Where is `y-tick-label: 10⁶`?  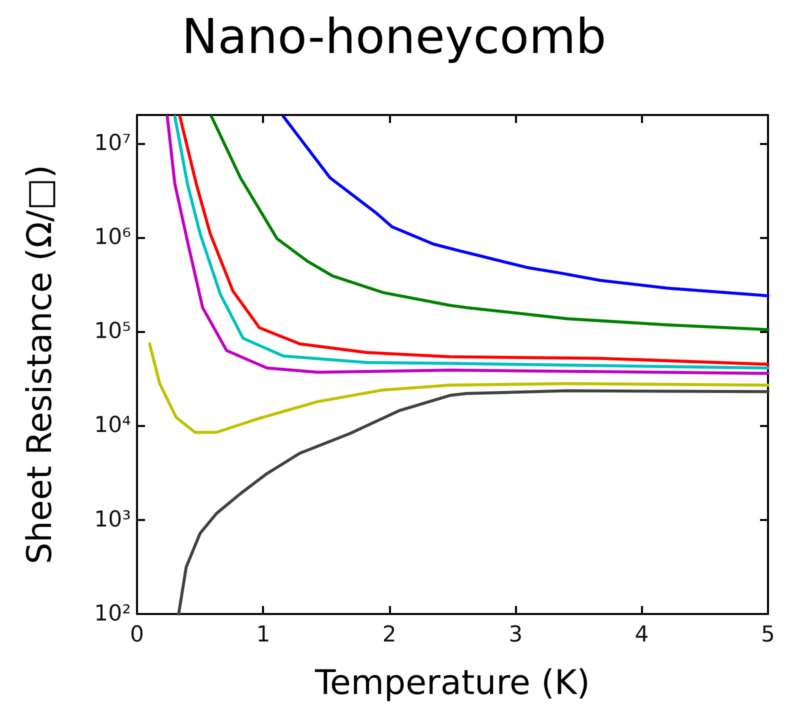
y-tick-label: 10⁶ is located at coordinates (113, 237).